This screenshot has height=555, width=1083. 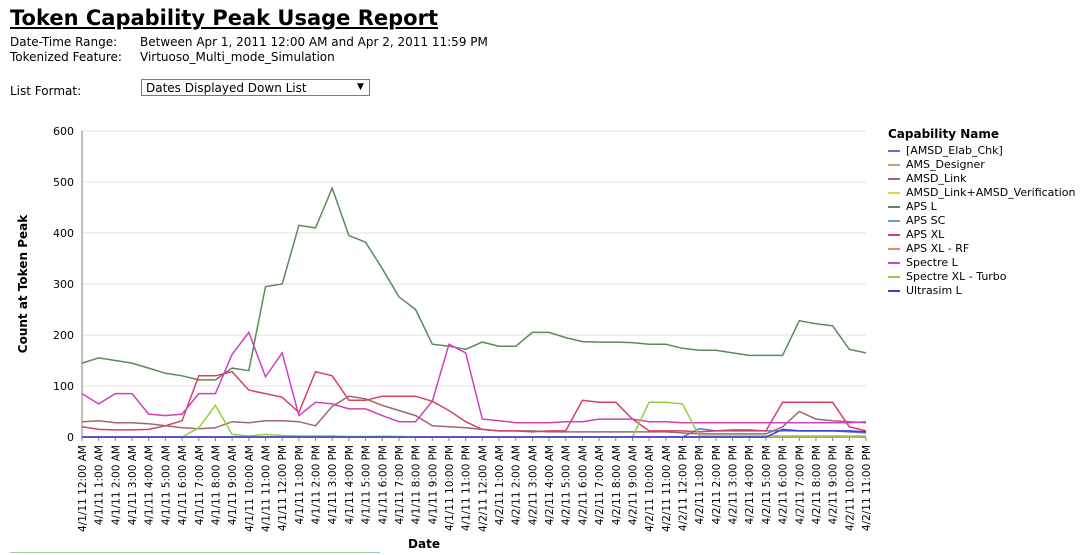 I want to click on legend-item: APS L, so click(x=982, y=207).